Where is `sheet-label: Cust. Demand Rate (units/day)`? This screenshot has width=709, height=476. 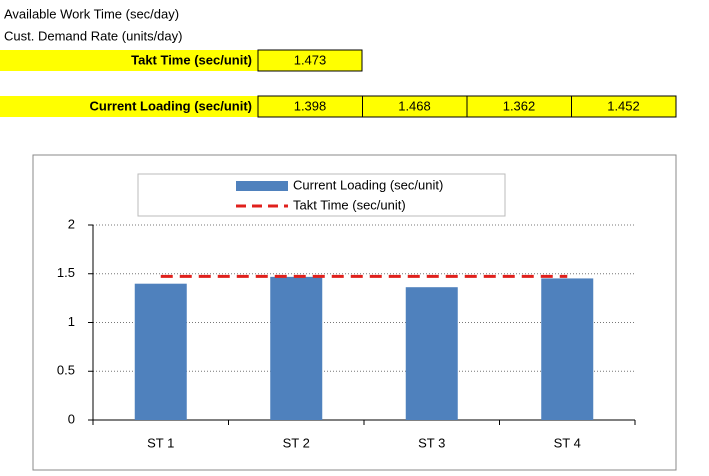
sheet-label: Cust. Demand Rate (units/day) is located at coordinates (93, 35).